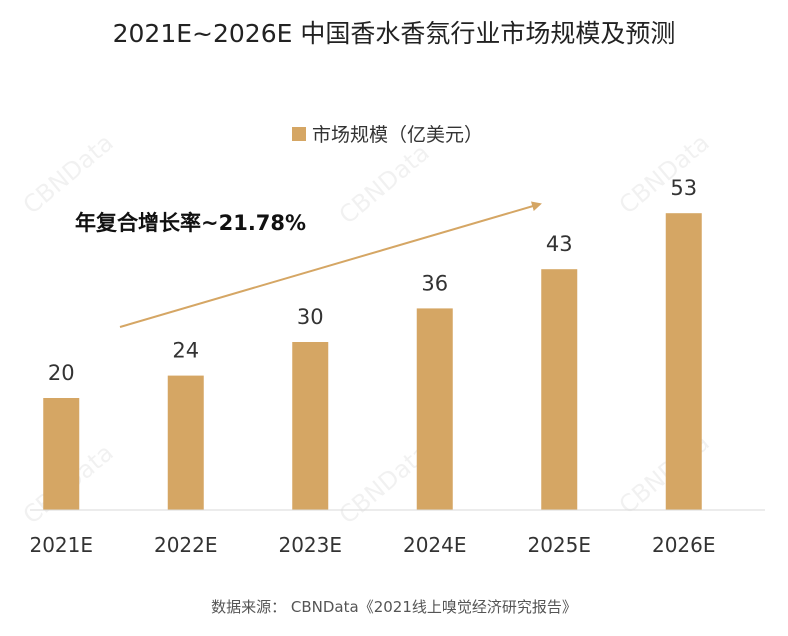 The height and width of the screenshot is (636, 788). I want to click on bar-2025E, so click(559, 389).